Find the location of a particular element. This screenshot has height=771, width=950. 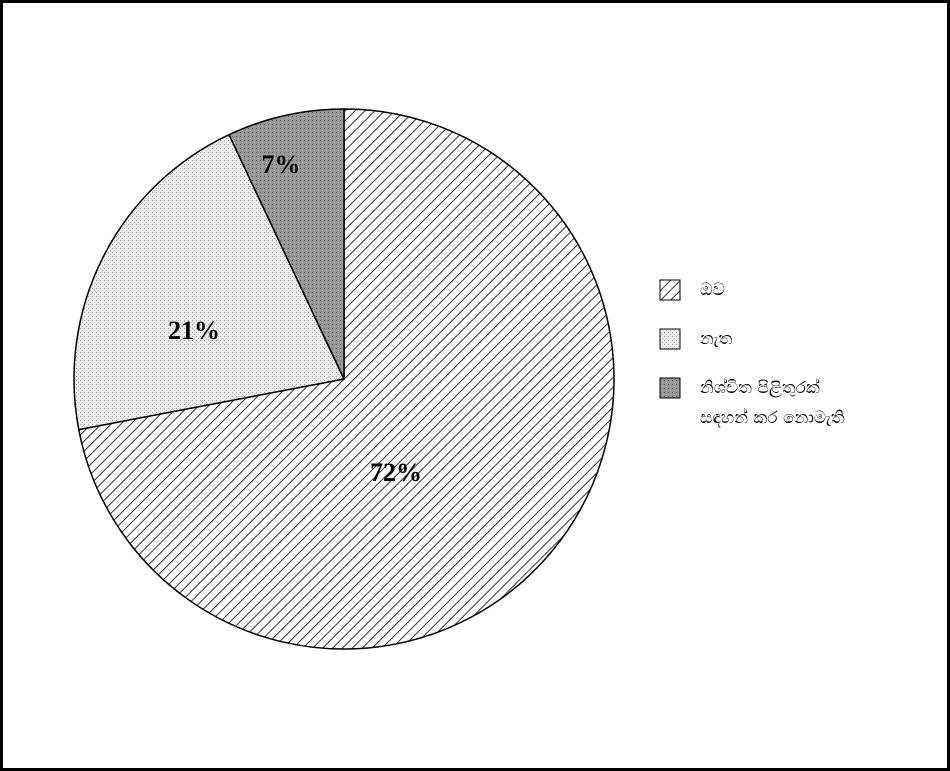

legend: ඔව නැත නිශ්චිත පිළිතුරක් සඳහන් කර නොමැති is located at coordinates (752, 353).